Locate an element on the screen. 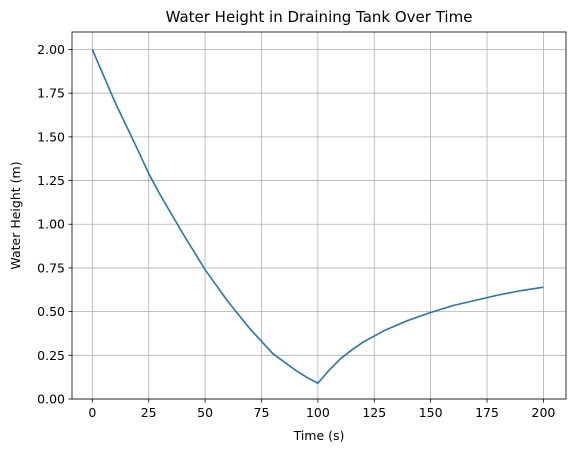 Image resolution: width=576 pixels, height=453 pixels. y-tick-label: 2.00 is located at coordinates (51, 49).